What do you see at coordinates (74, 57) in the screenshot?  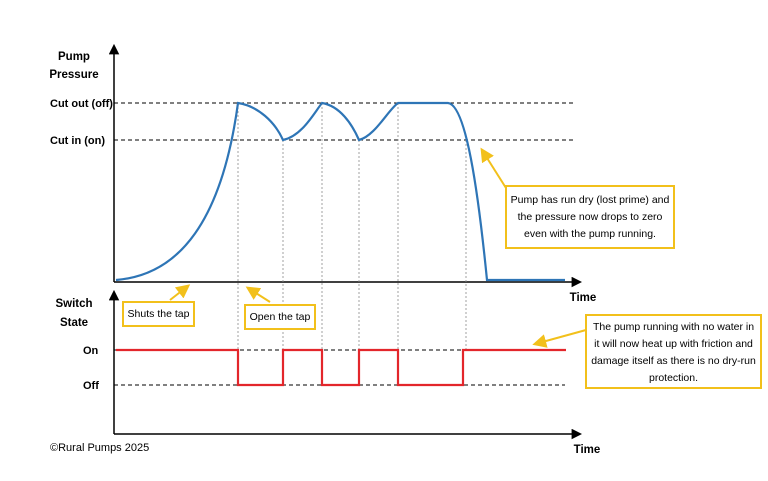 I see `pressure-y-title-line1: Pump` at bounding box center [74, 57].